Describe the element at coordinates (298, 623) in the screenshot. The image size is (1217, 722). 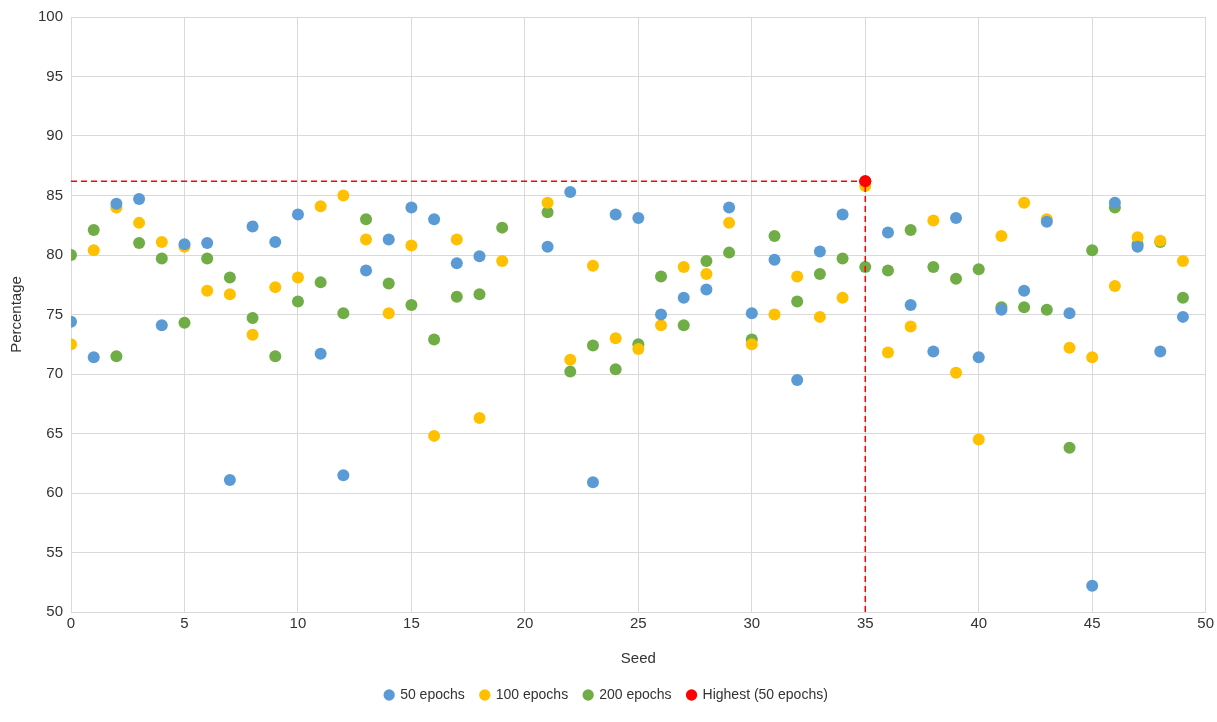
I see `x-tick-label: 10` at that location.